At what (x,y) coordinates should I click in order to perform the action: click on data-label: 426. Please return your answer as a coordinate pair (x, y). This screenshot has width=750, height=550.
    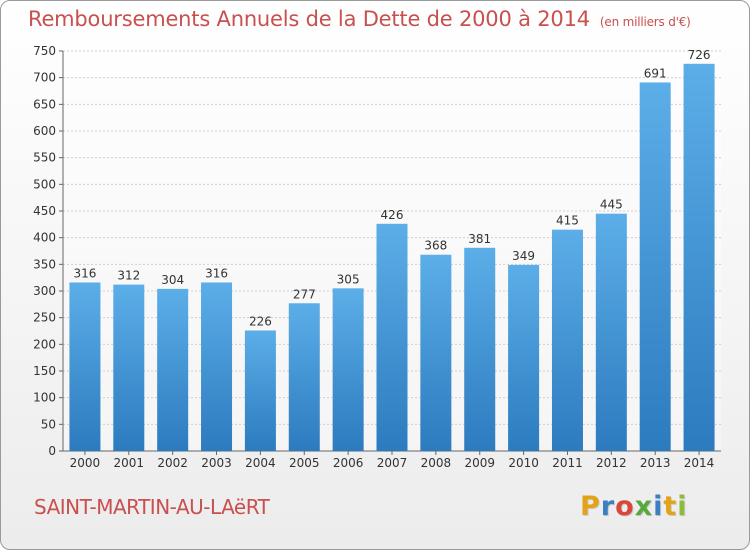
    Looking at the image, I should click on (392, 215).